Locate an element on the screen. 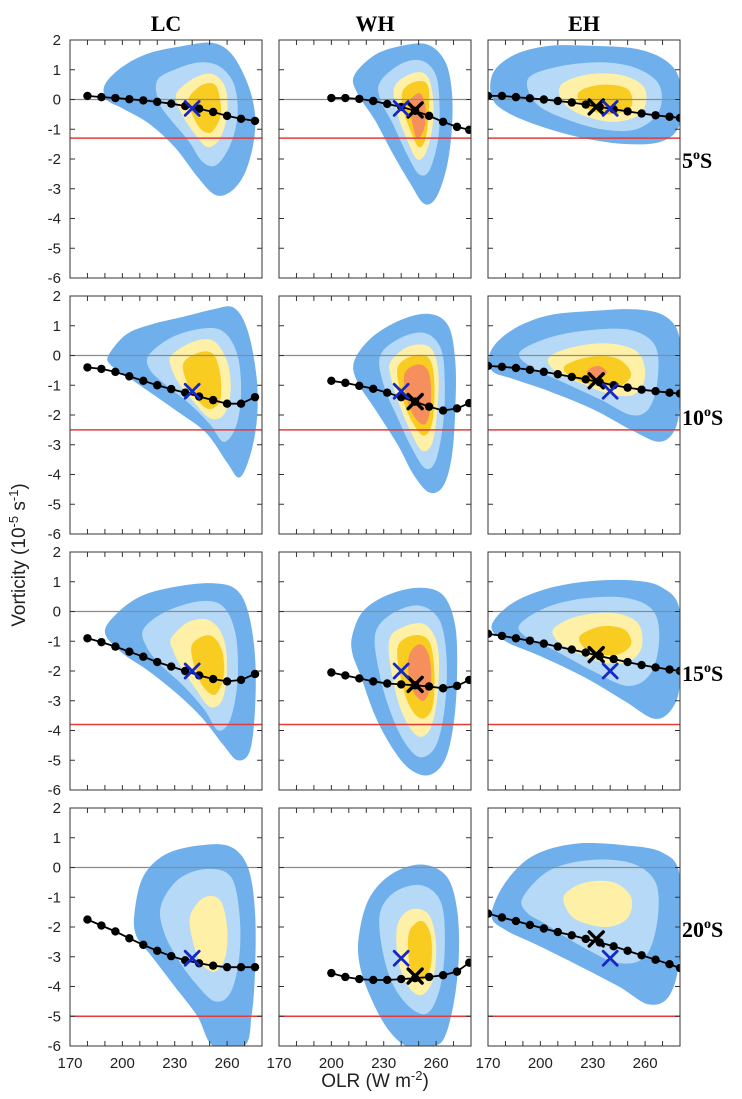  x-tick-label: 260 is located at coordinates (227, 1063).